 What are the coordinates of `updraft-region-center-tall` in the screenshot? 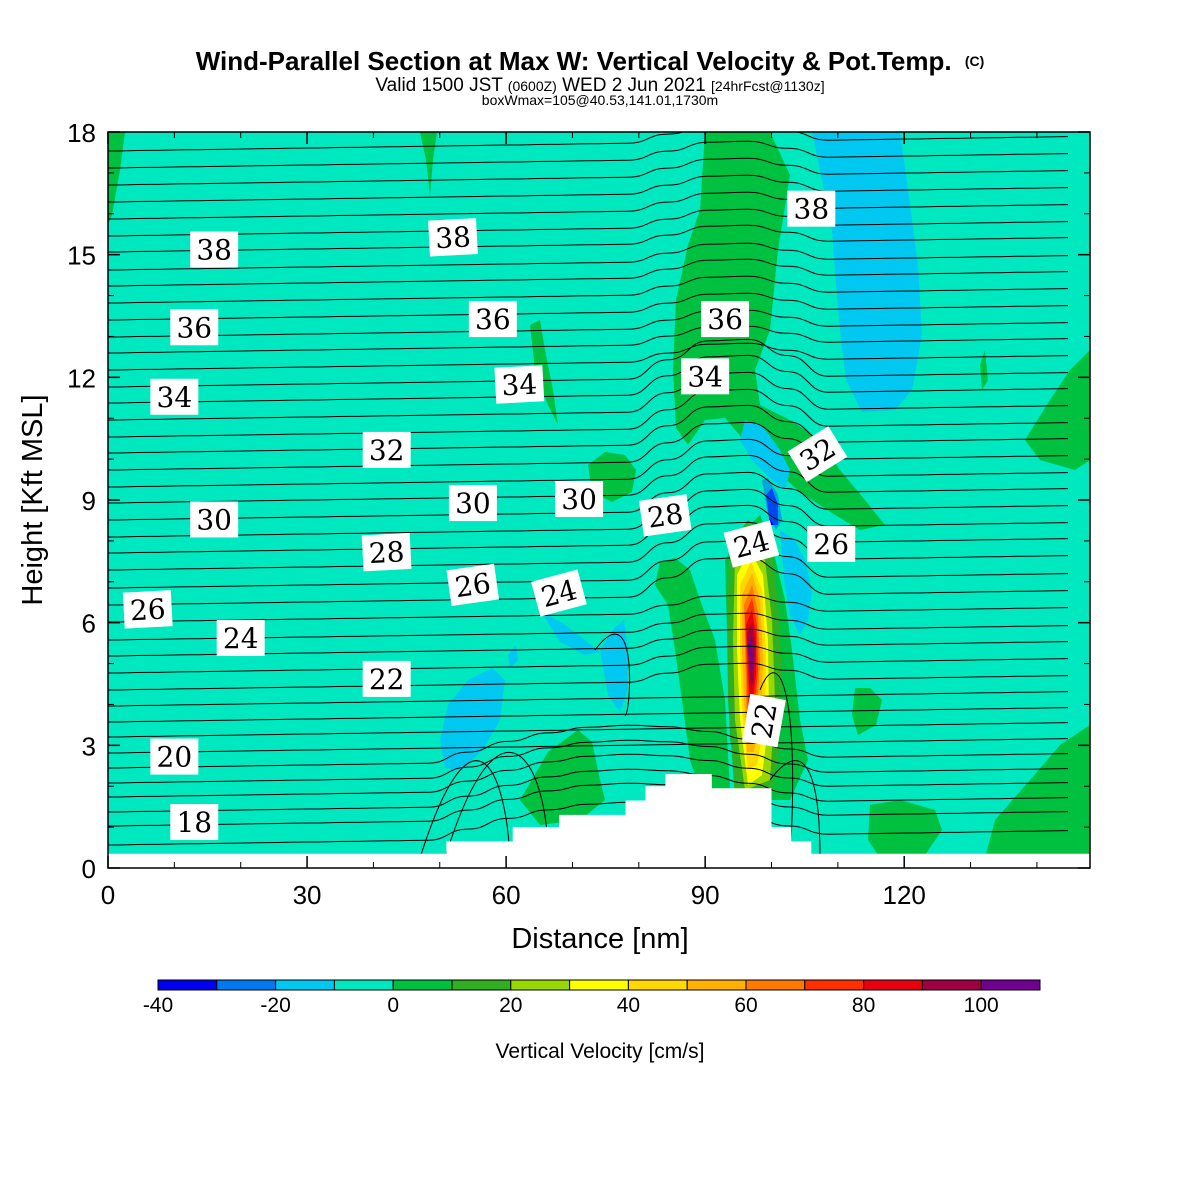 It's located at (779, 331).